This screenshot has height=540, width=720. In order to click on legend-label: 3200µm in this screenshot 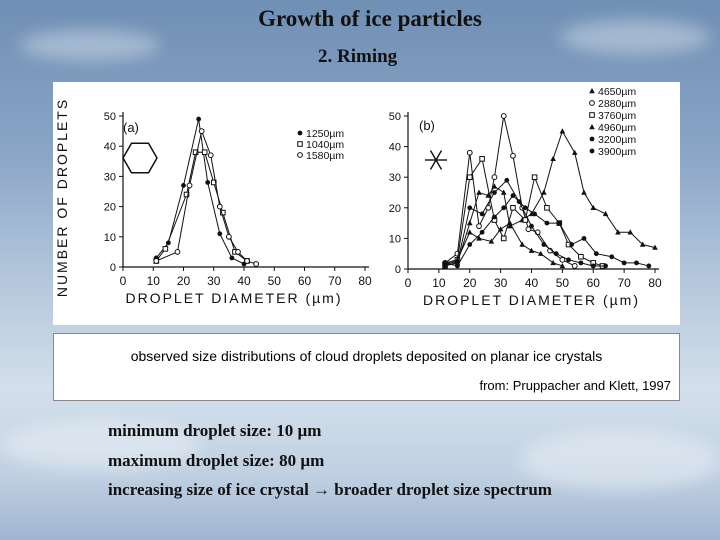, I will do `click(617, 140)`.